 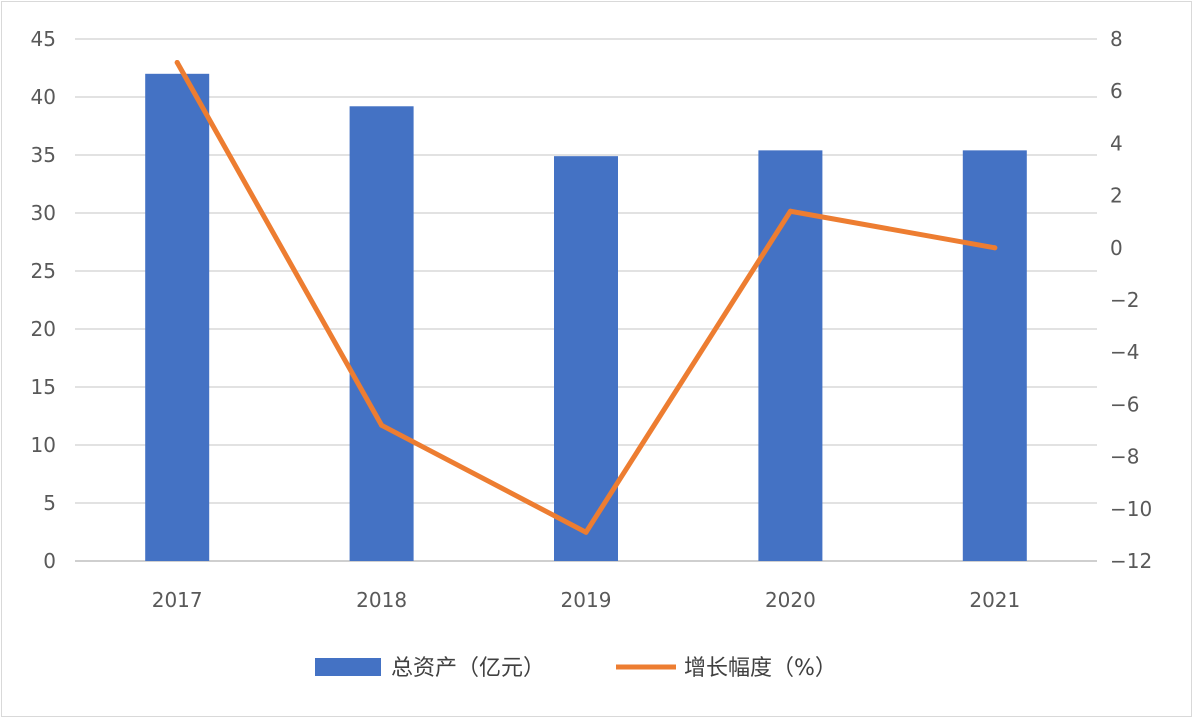 I want to click on right-tick-label: −4, so click(x=1124, y=352).